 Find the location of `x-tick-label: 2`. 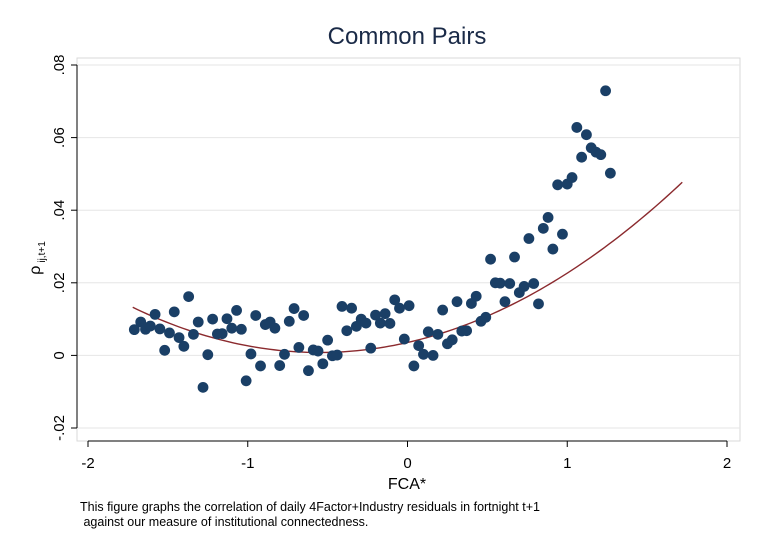

x-tick-label: 2 is located at coordinates (727, 463).